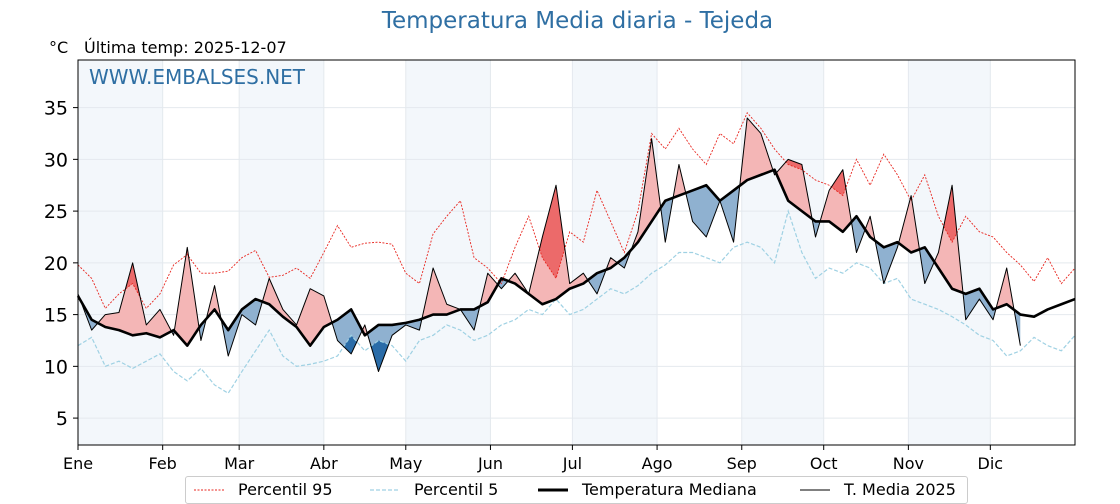 The image size is (1120, 504). Describe the element at coordinates (163, 463) in the screenshot. I see `x-tick-label: Feb` at that location.